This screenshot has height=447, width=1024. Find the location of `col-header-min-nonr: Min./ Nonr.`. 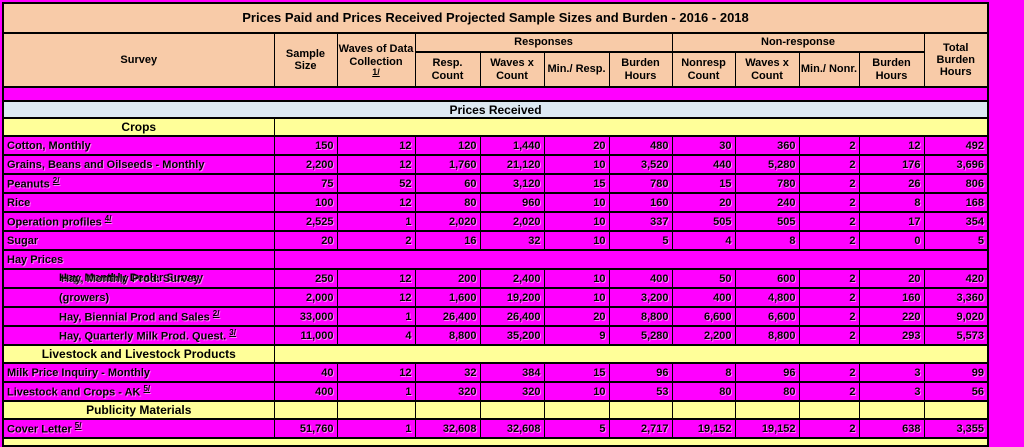

col-header-min-nonr: Min./ Nonr. is located at coordinates (829, 69).